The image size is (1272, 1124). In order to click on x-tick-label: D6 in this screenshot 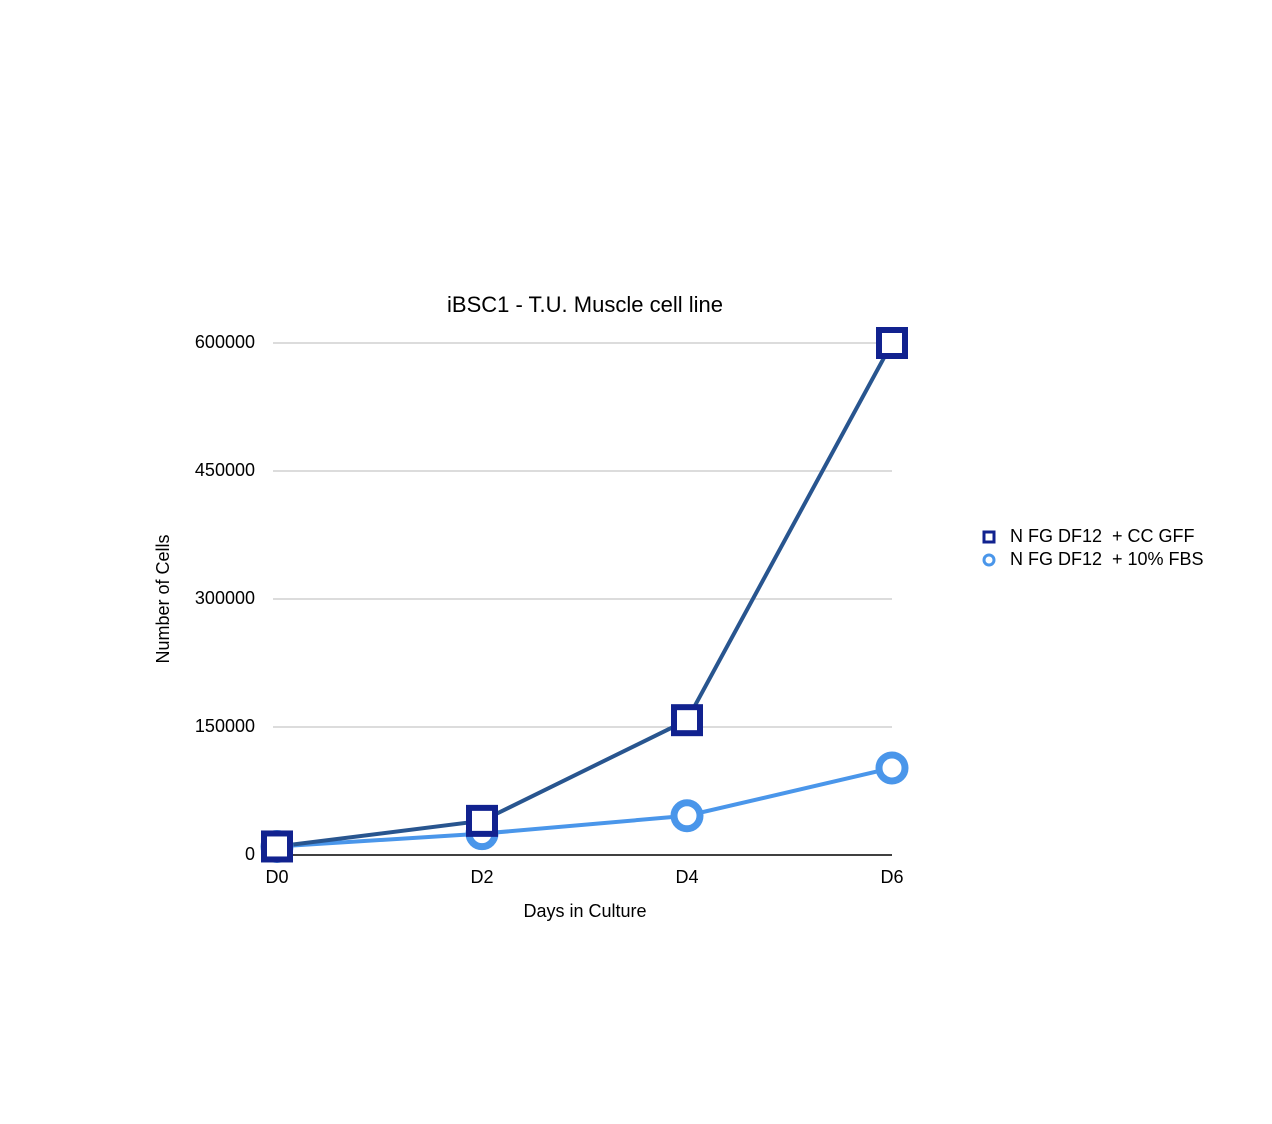, I will do `click(891, 877)`.